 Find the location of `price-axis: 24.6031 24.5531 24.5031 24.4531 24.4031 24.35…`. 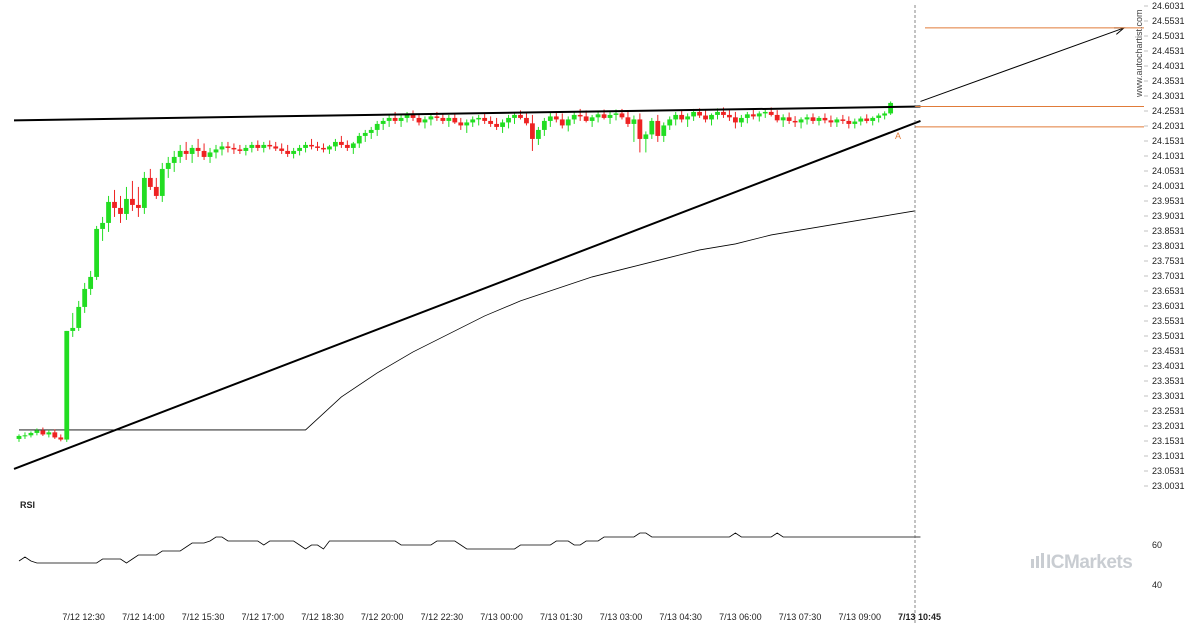

price-axis: 24.6031 24.5531 24.5031 24.4531 24.4031 24.35… is located at coordinates (1164, 246).